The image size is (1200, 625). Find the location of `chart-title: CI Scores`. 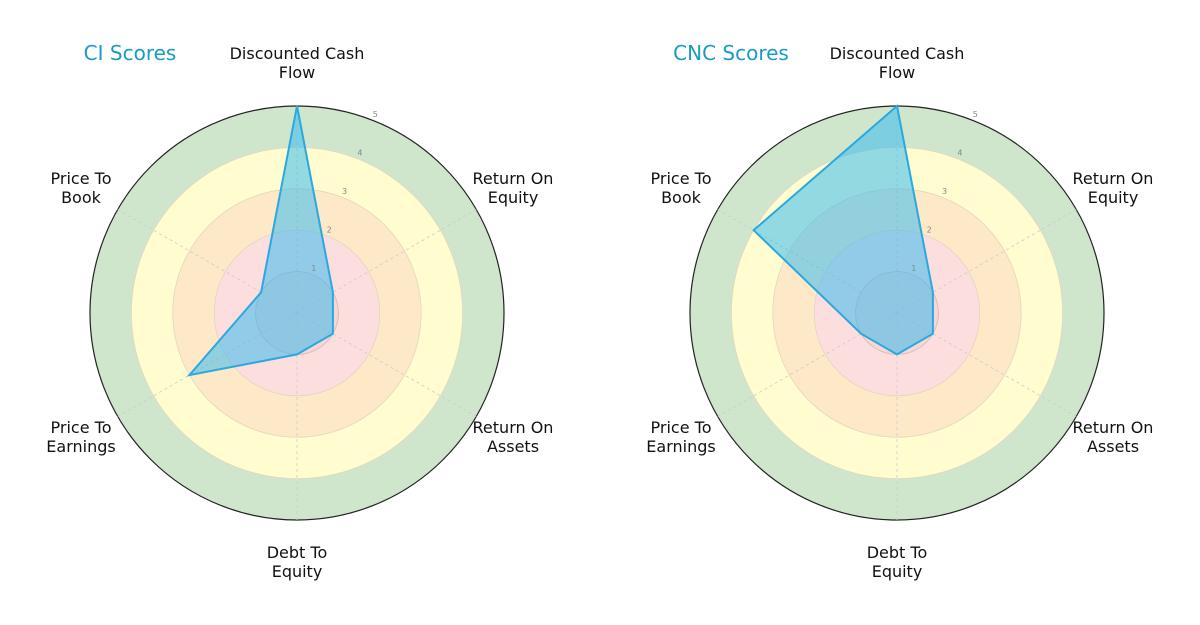

chart-title: CI Scores is located at coordinates (130, 53).